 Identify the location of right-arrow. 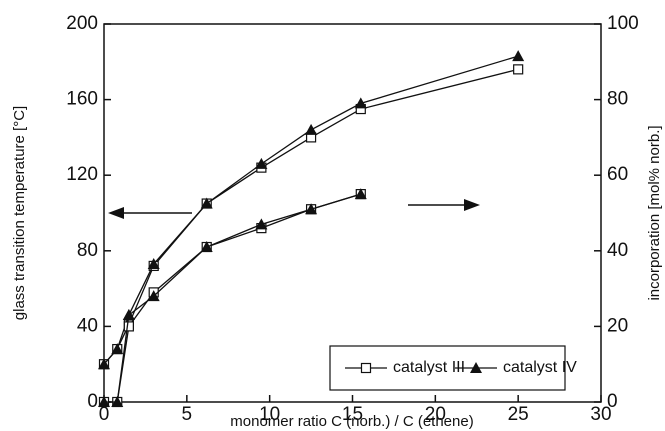
(444, 205).